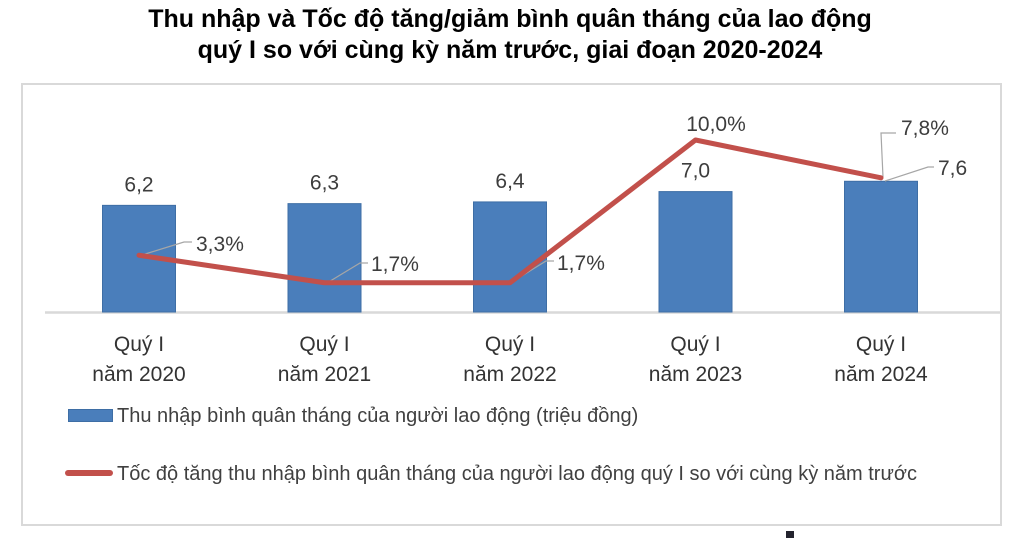 The width and height of the screenshot is (1020, 538). Describe the element at coordinates (89, 473) in the screenshot. I see `line-series-swatch-icon` at that location.